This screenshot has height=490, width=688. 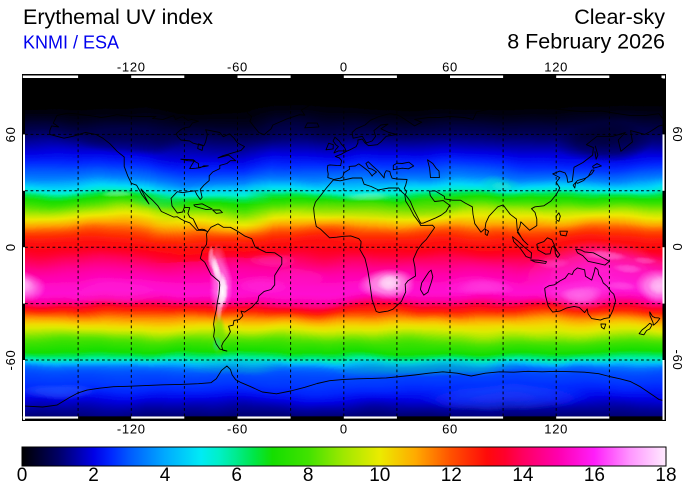 I want to click on svg-text: 14, so click(x=523, y=475).